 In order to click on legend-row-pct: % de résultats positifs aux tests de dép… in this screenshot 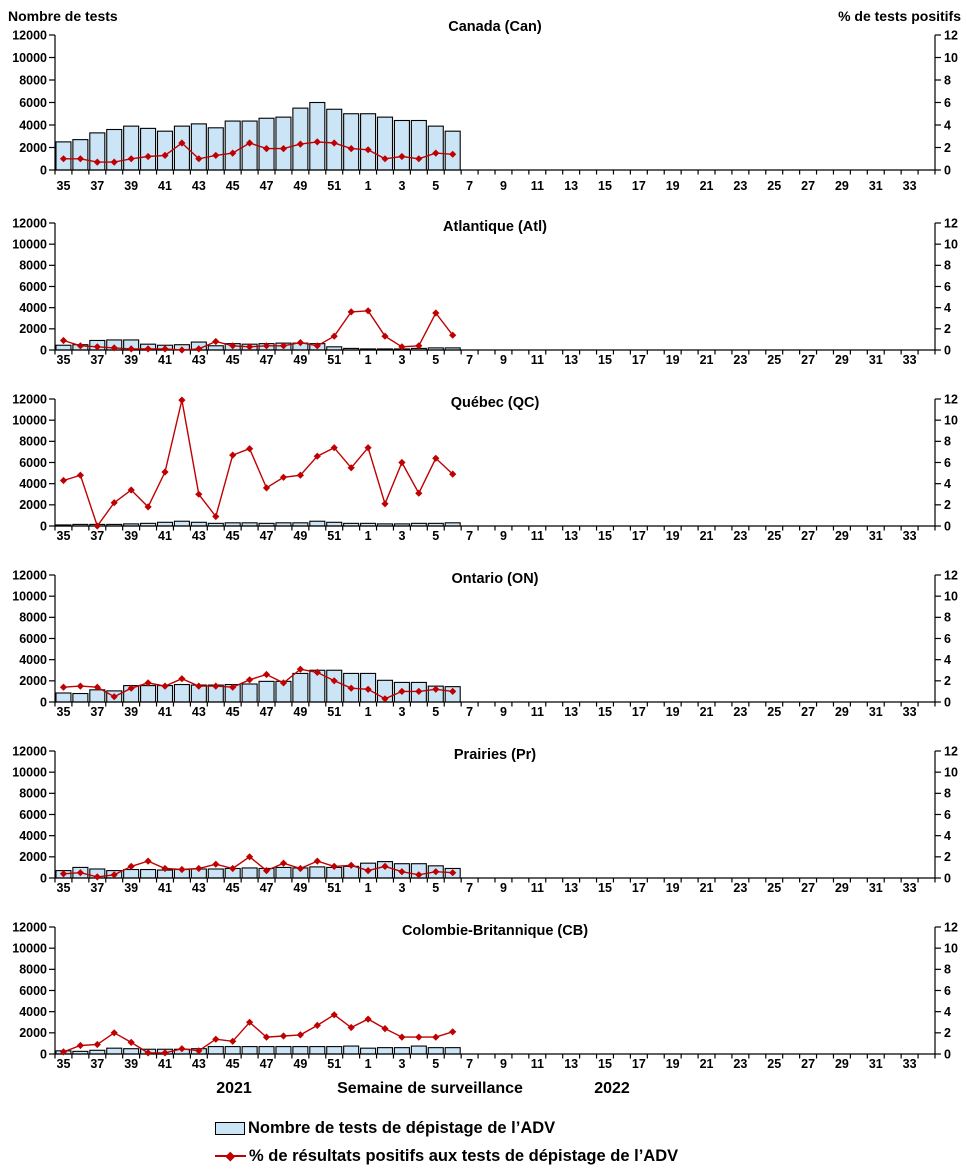, I will do `click(446, 1156)`.